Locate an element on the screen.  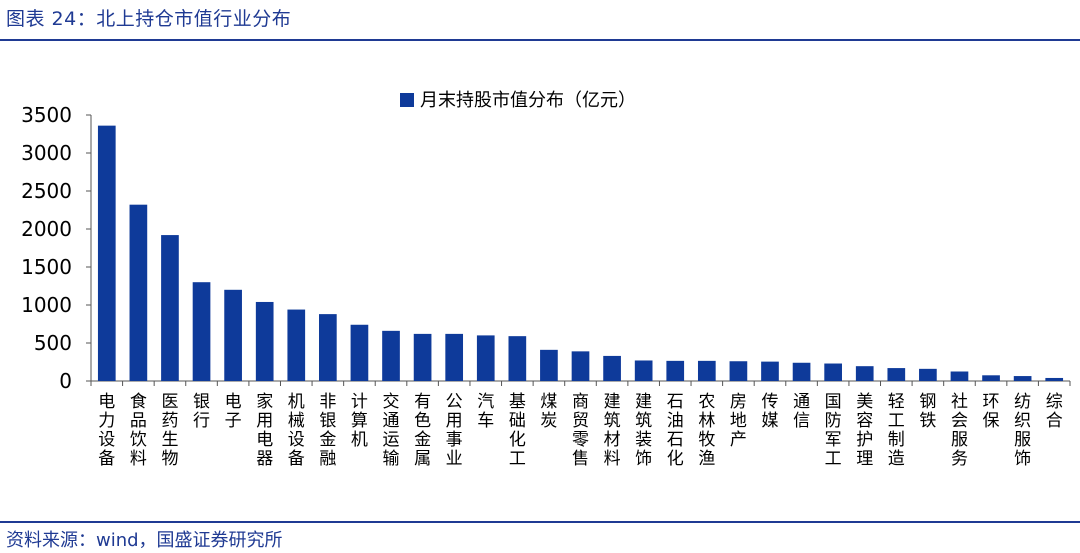
legend-label: 月末持股市值分布（亿元） is located at coordinates (528, 100).